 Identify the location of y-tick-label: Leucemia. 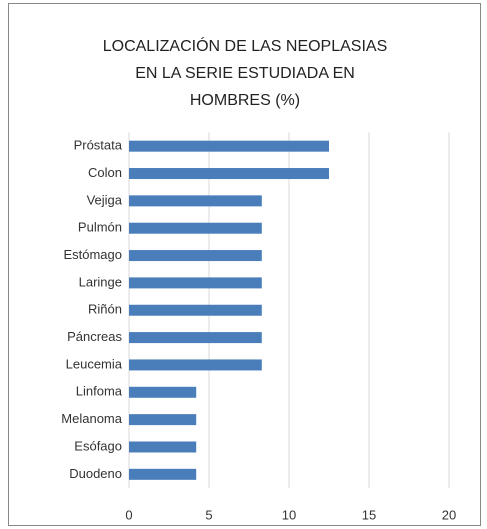
(94, 363).